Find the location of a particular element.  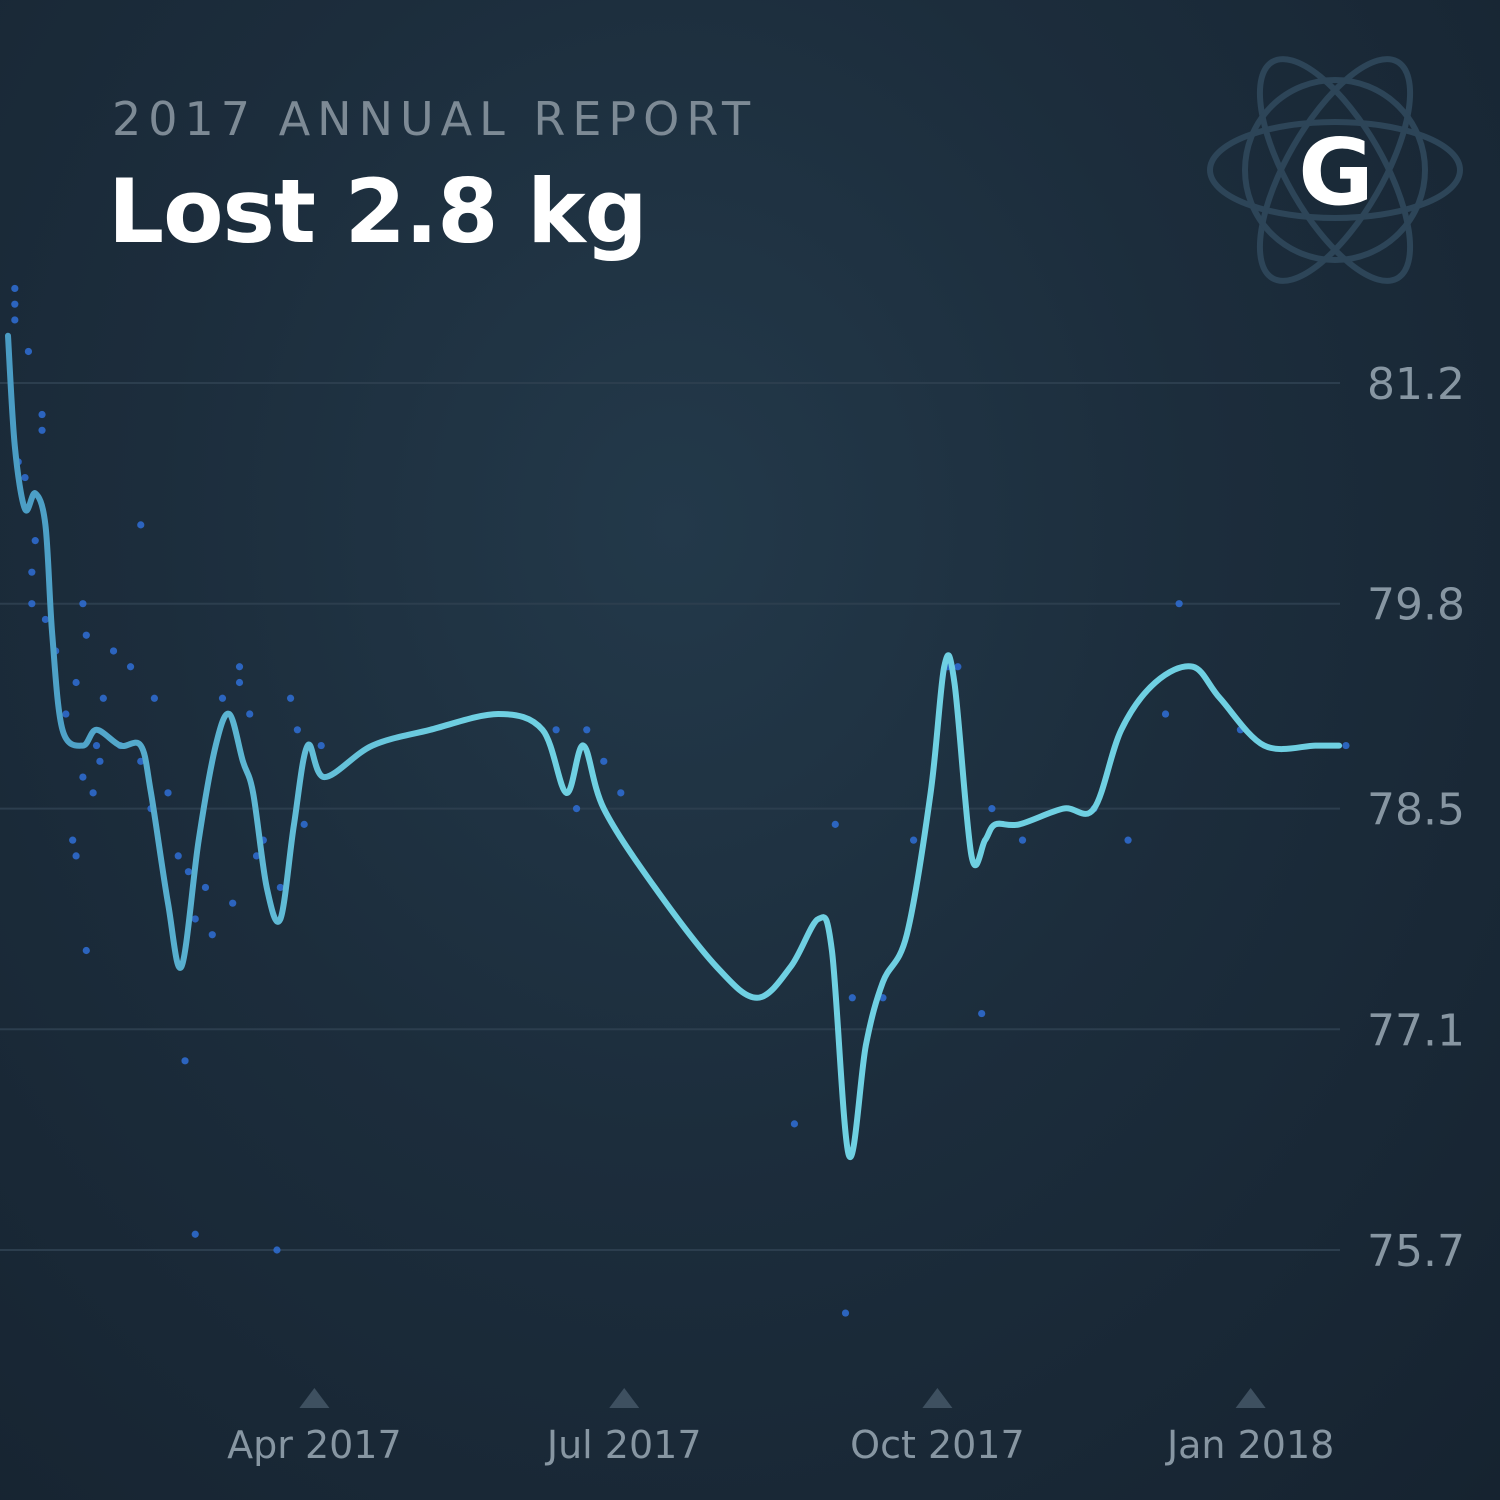

y-tick-label: 79.8 is located at coordinates (1416, 605).